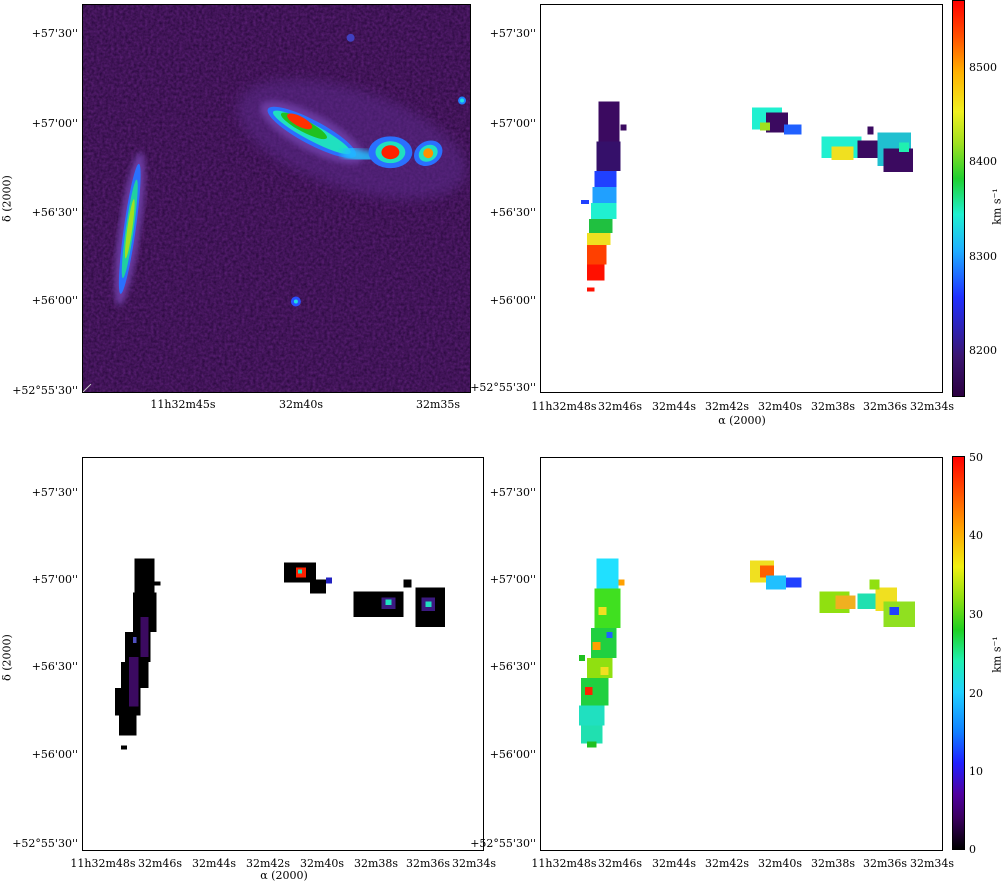 The height and width of the screenshot is (884, 1005). What do you see at coordinates (976, 535) in the screenshot?
I see `colorbar-tick-label: 40` at bounding box center [976, 535].